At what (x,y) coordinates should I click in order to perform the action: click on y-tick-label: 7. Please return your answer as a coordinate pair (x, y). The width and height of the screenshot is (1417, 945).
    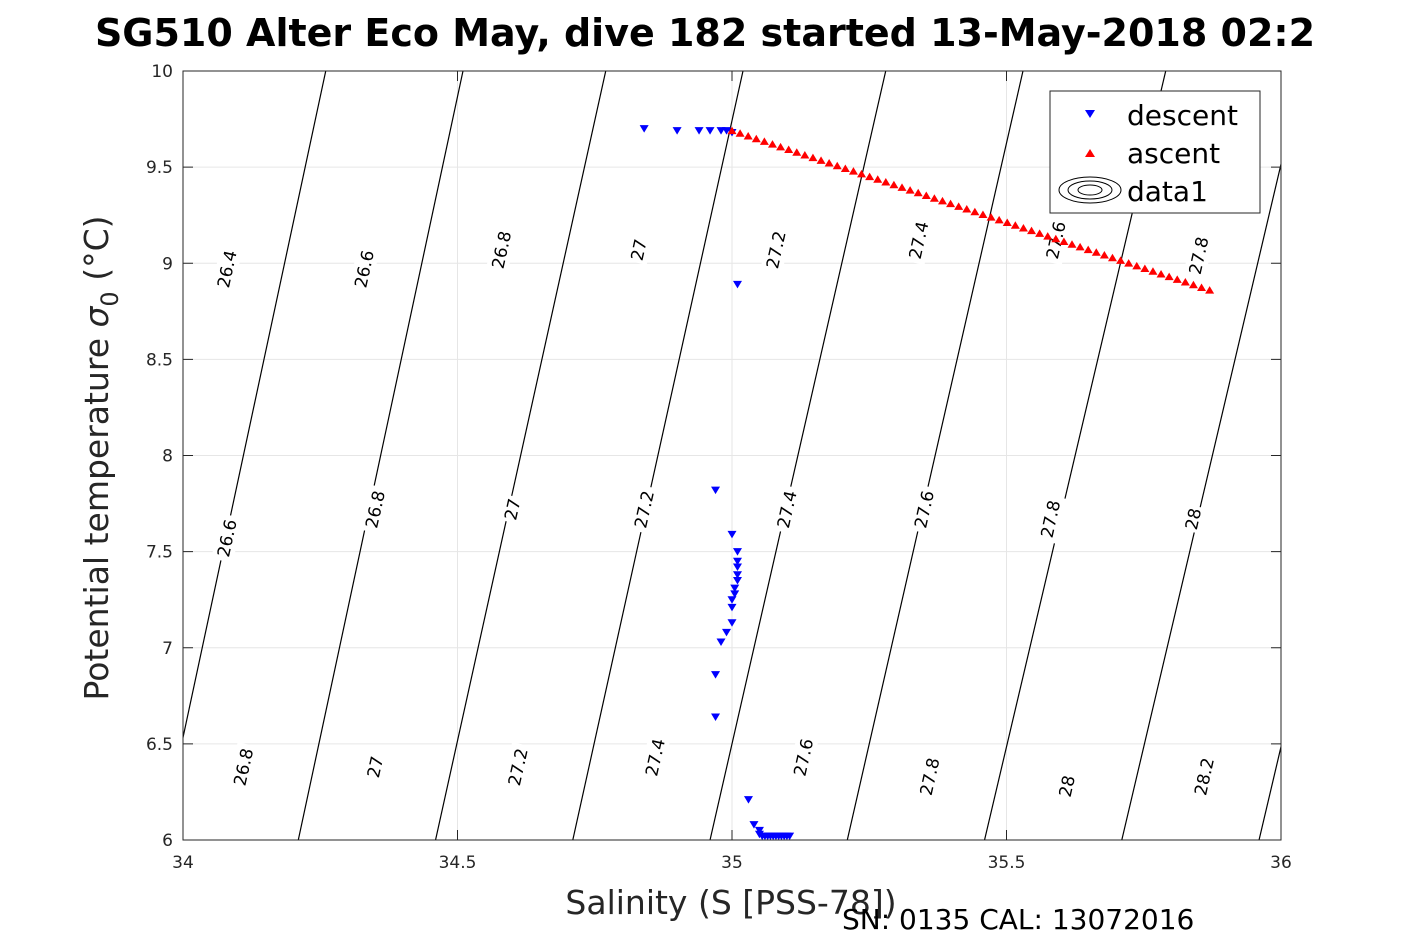
    Looking at the image, I should click on (167, 649).